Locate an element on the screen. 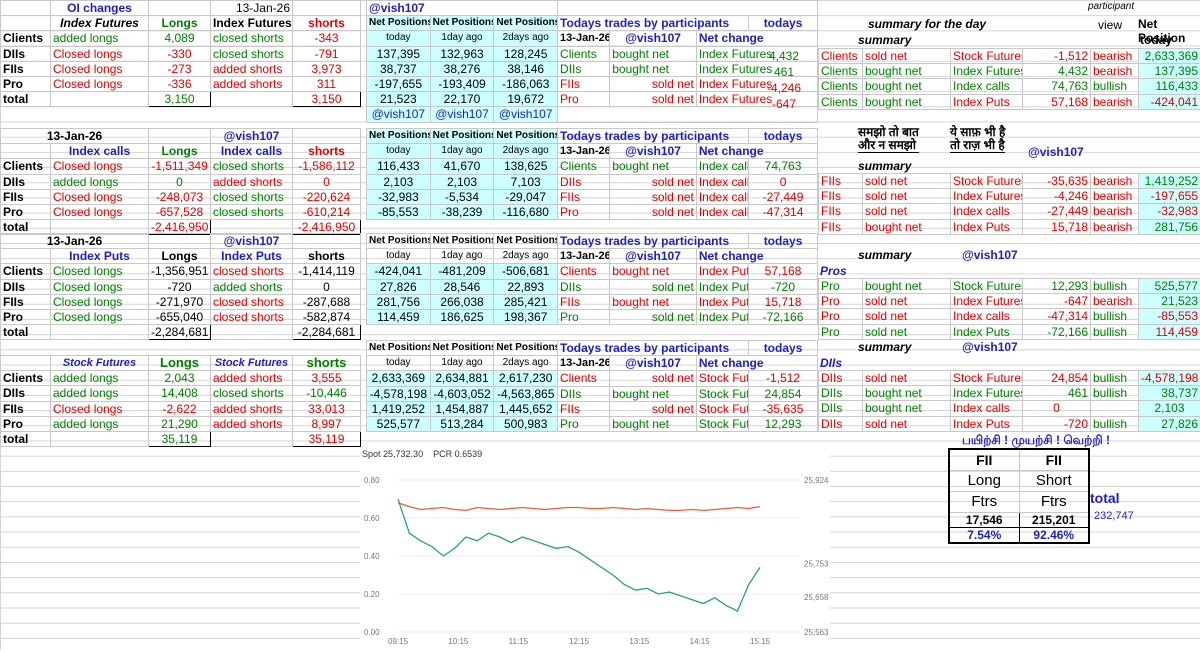 The height and width of the screenshot is (653, 1200). np-value: -424,041 is located at coordinates (399, 271).